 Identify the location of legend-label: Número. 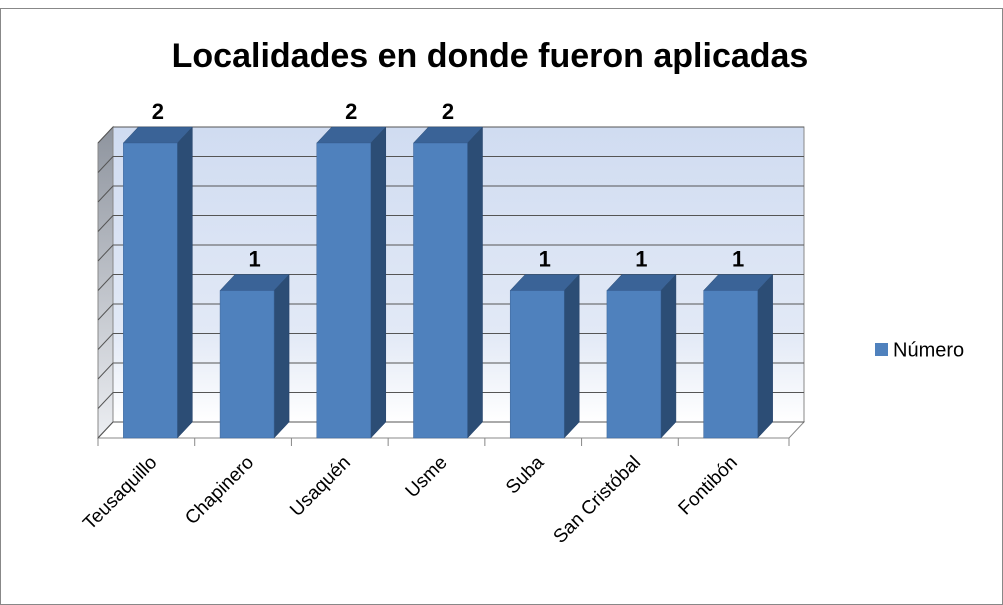
(928, 350).